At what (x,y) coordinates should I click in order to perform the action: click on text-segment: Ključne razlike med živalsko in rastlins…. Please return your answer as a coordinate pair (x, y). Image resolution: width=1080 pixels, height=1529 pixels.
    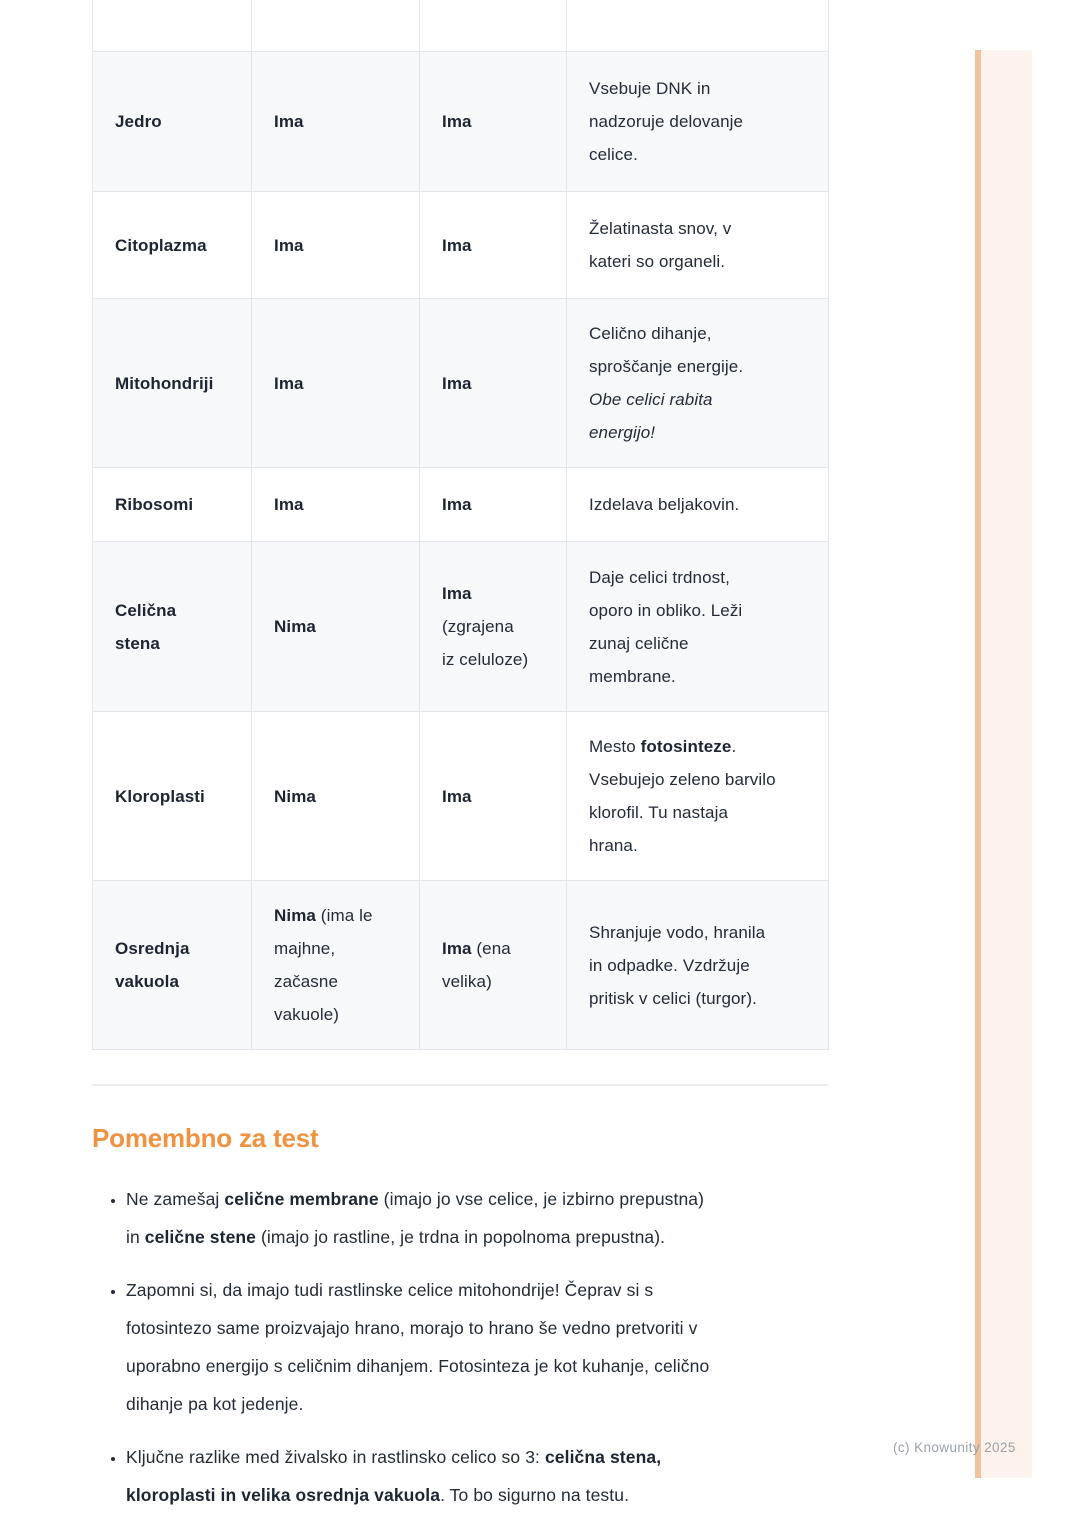
    Looking at the image, I should click on (335, 1457).